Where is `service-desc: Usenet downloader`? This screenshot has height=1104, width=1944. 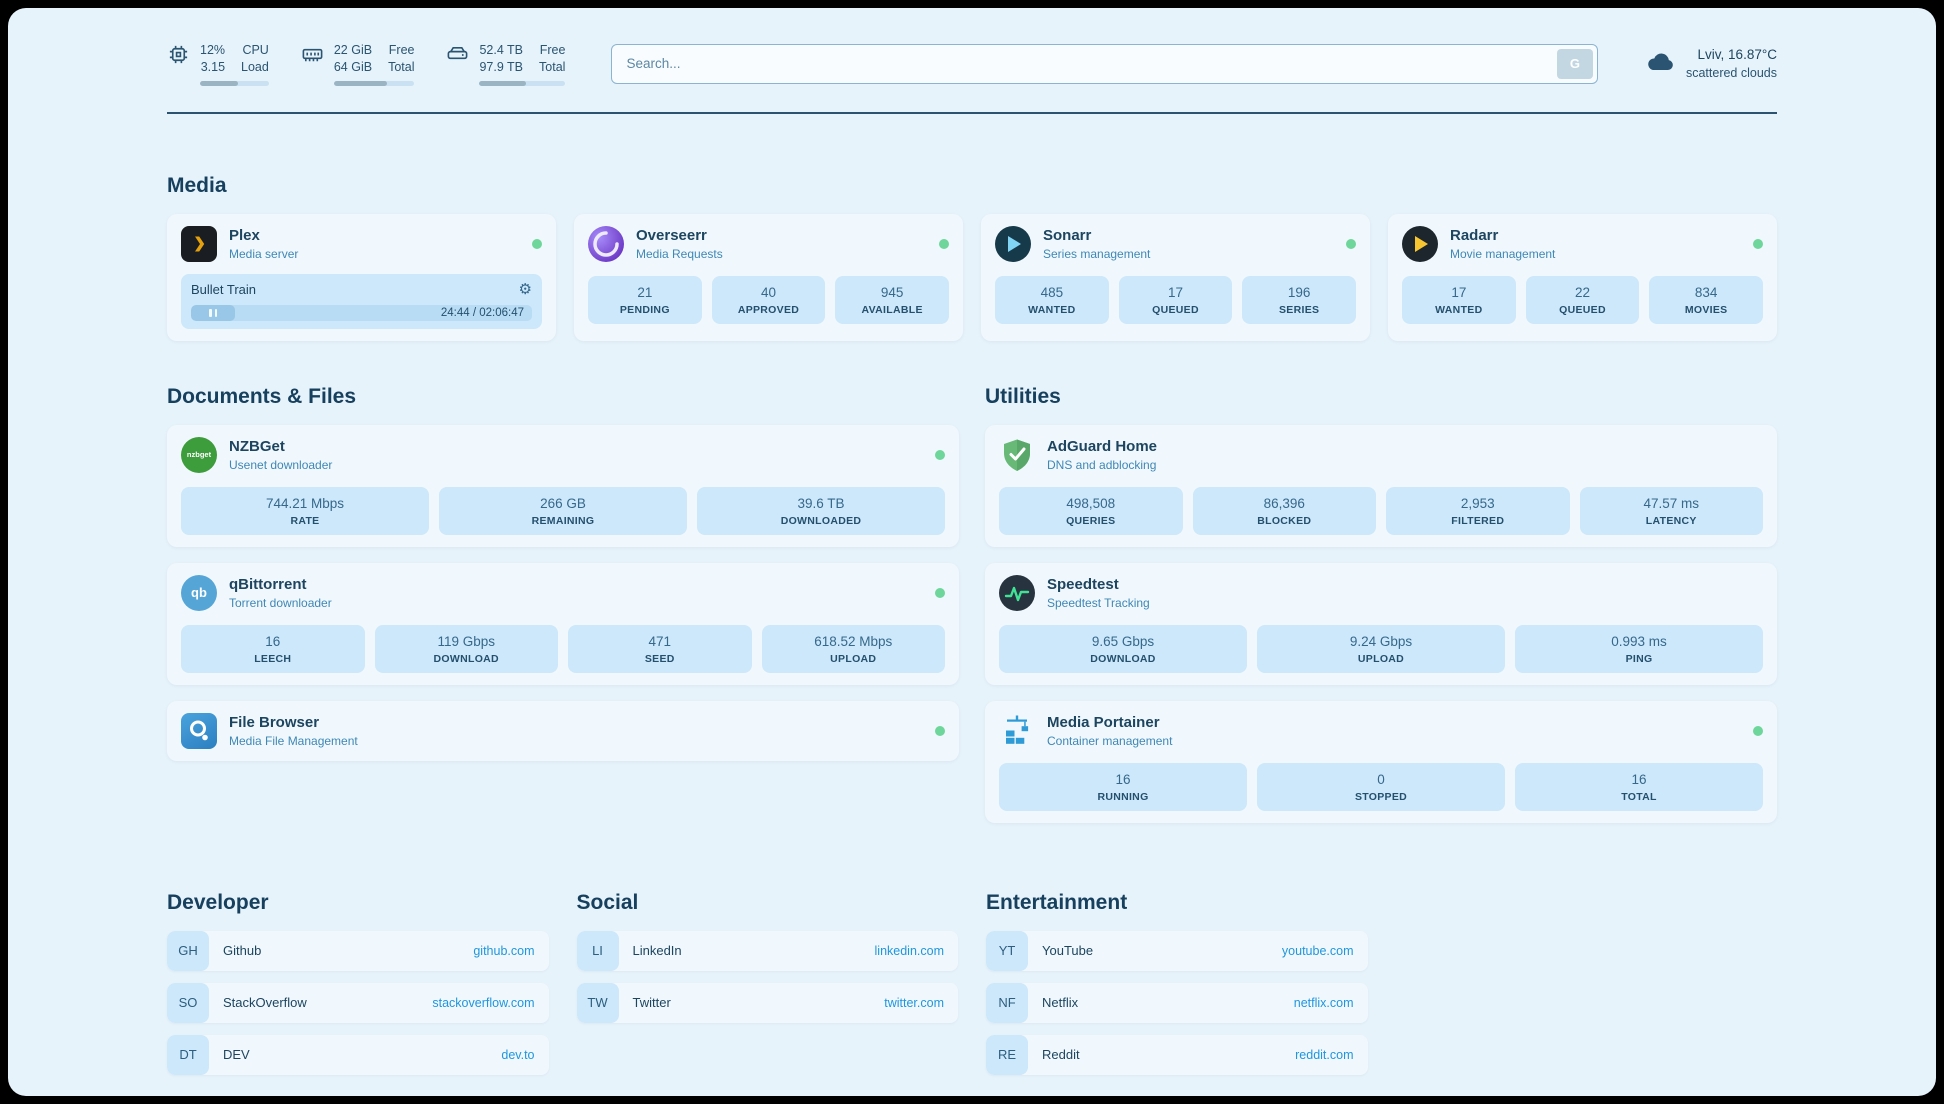
service-desc: Usenet downloader is located at coordinates (281, 464).